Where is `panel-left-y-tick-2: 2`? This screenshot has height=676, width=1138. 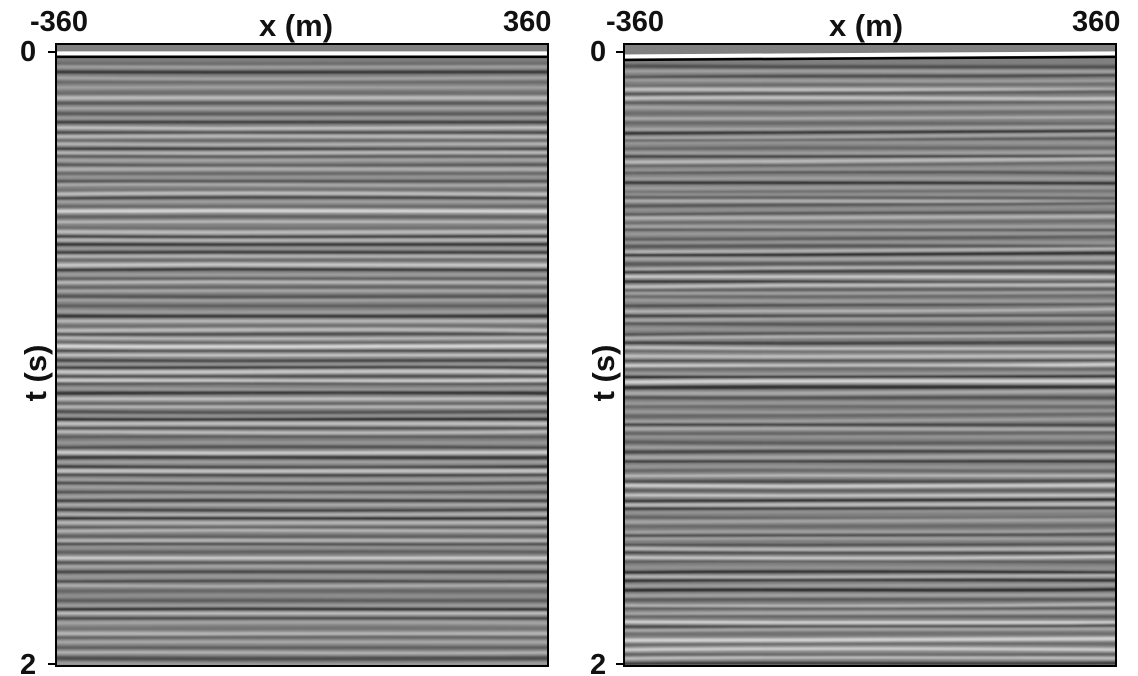
panel-left-y-tick-2: 2 is located at coordinates (28, 662).